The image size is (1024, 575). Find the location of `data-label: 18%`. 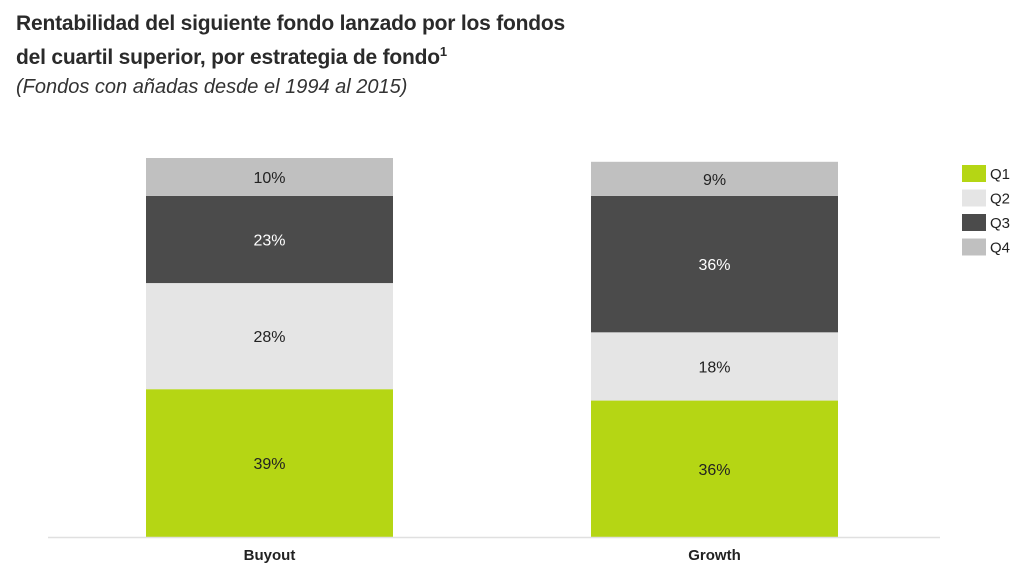

data-label: 18% is located at coordinates (714, 367).